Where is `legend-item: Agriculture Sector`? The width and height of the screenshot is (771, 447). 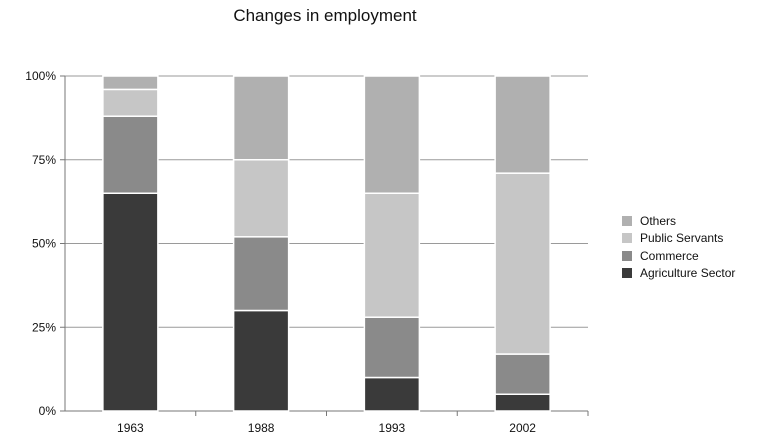
legend-item: Agriculture Sector is located at coordinates (678, 274).